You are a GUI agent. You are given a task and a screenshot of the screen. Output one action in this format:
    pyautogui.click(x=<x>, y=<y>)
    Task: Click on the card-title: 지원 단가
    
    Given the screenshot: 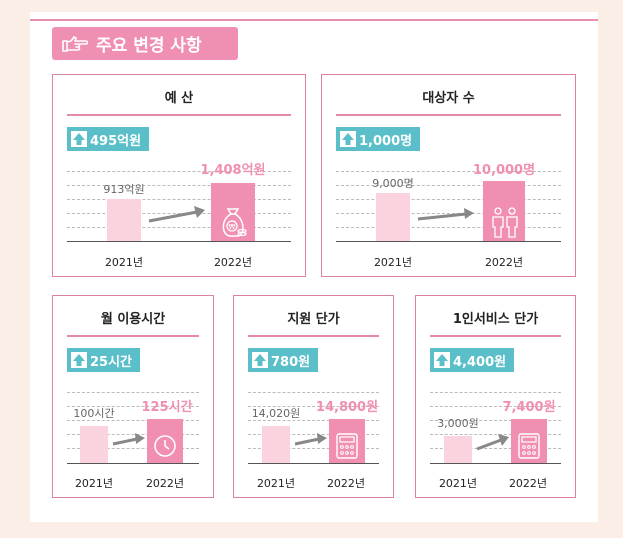 What is the action you would take?
    pyautogui.click(x=313, y=322)
    